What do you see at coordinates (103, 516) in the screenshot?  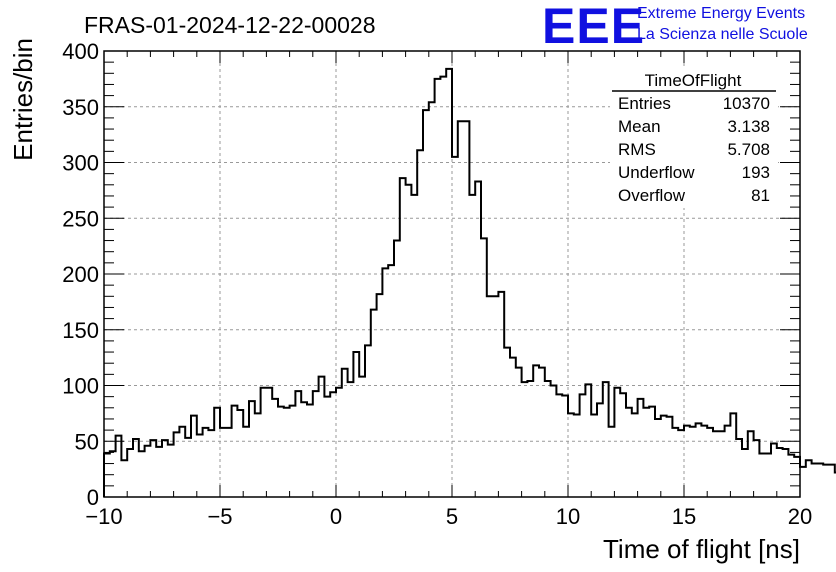 I see `x-tick-label: −10` at bounding box center [103, 516].